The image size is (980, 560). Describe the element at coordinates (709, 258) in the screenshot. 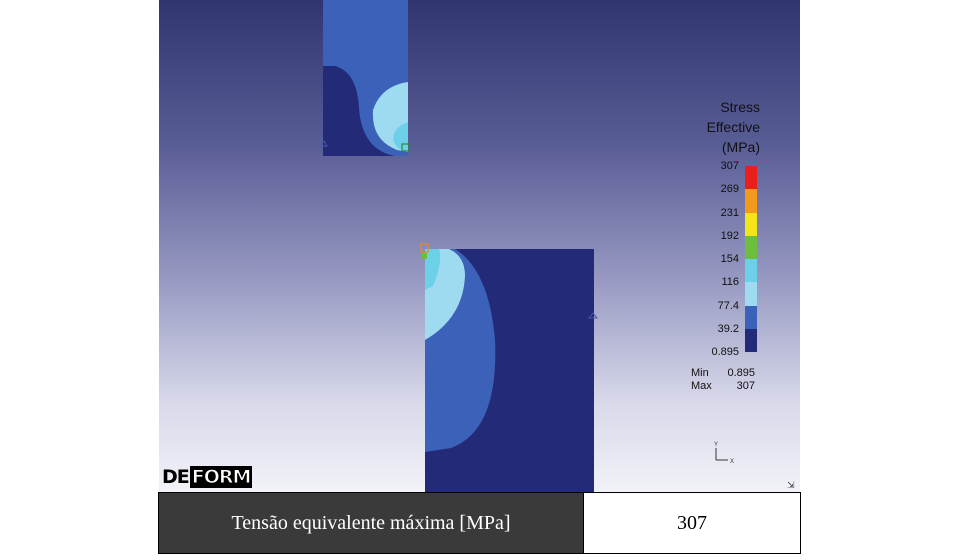

I see `legend-tick-labels: 307 269 231 192 154 116 77.4 39.2 0.895` at that location.